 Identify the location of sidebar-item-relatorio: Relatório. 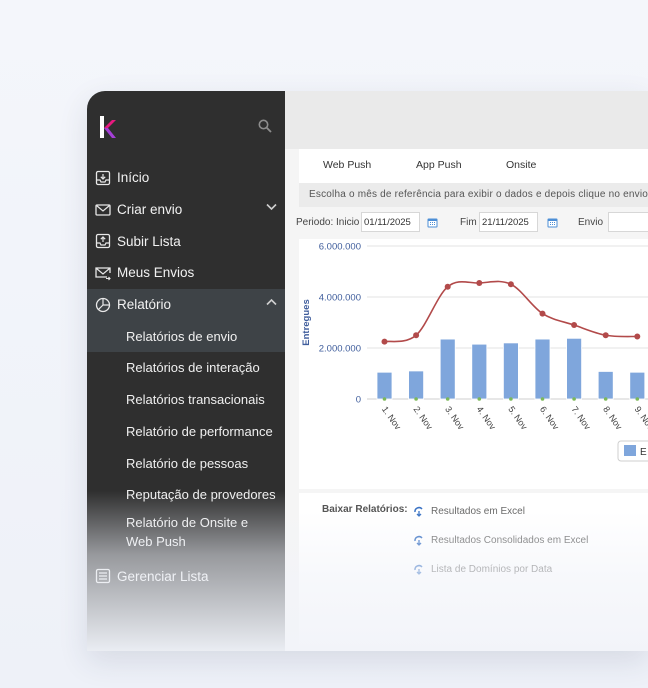
(186, 304).